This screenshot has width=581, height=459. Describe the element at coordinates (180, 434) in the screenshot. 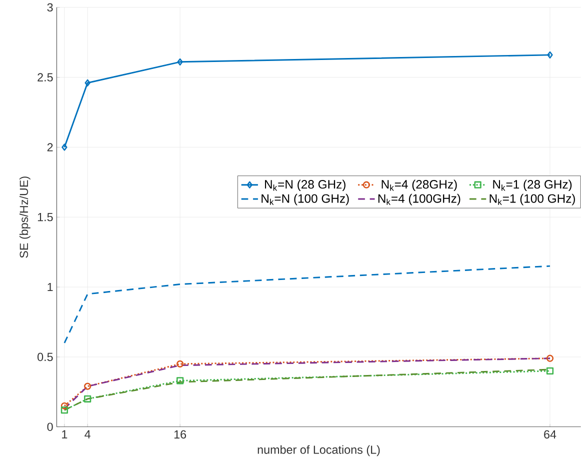

I see `x-tick-label: 16` at that location.